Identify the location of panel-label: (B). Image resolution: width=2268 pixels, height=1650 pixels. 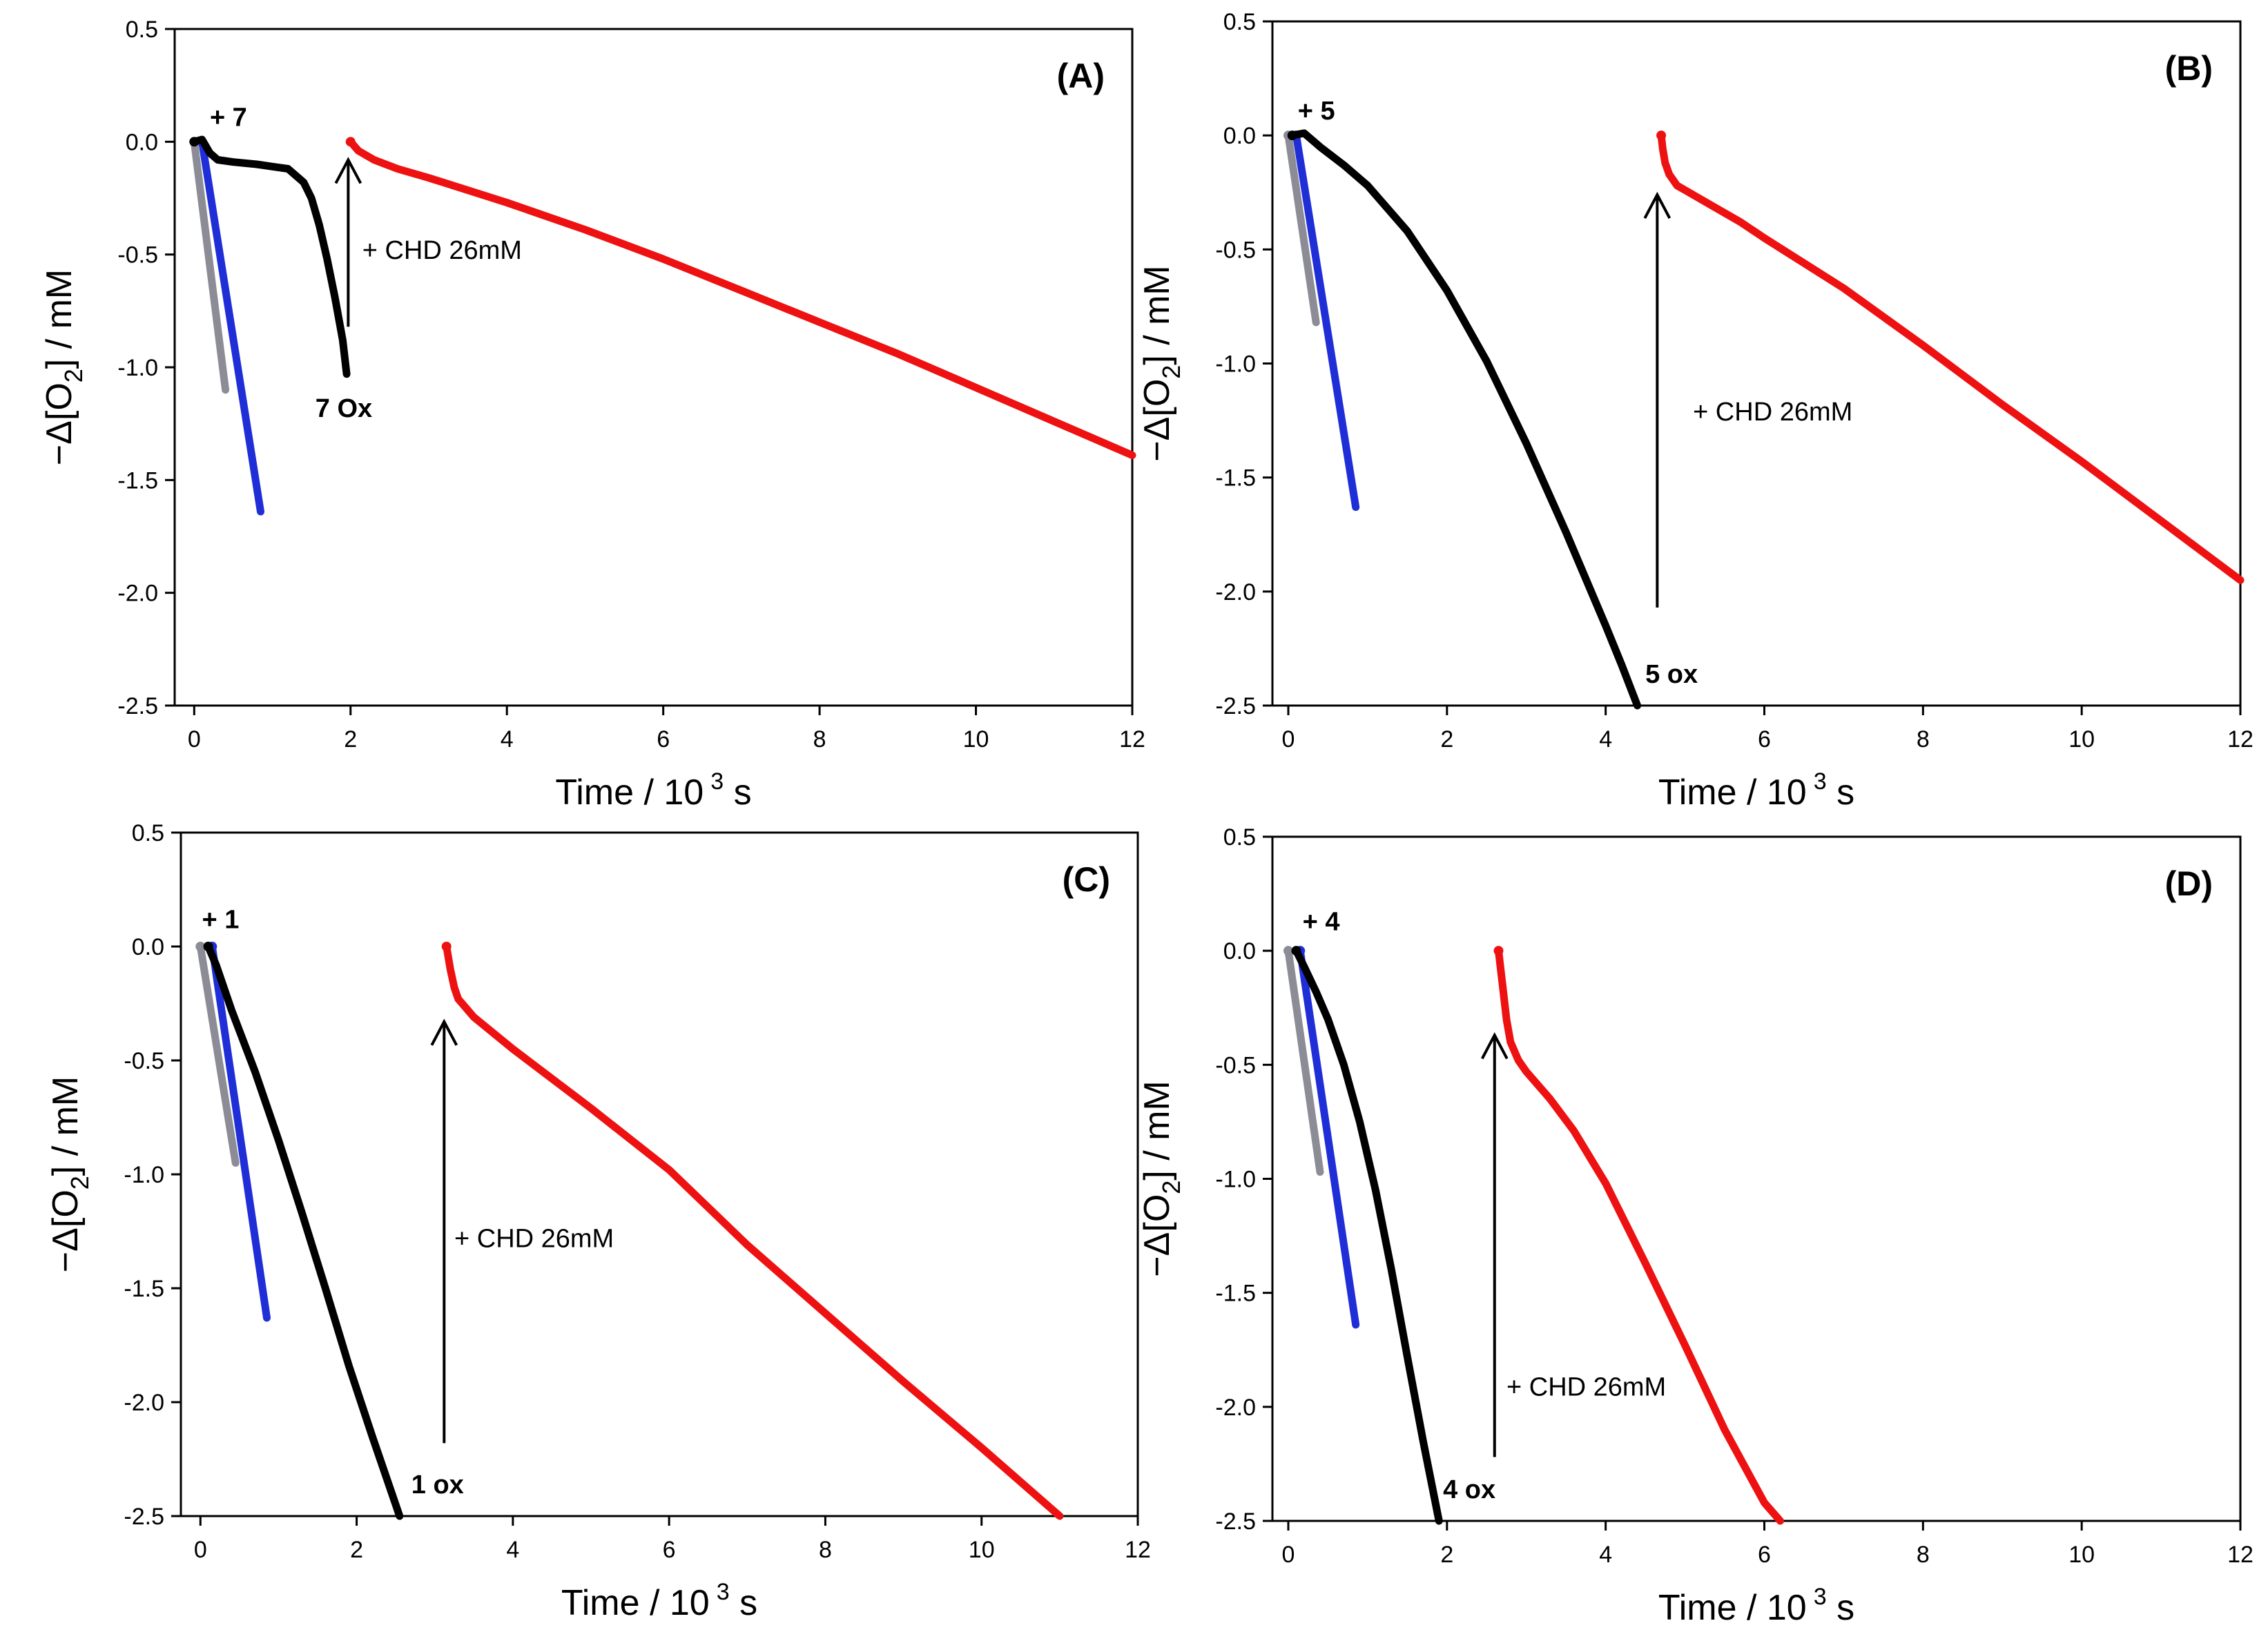
(2189, 68).